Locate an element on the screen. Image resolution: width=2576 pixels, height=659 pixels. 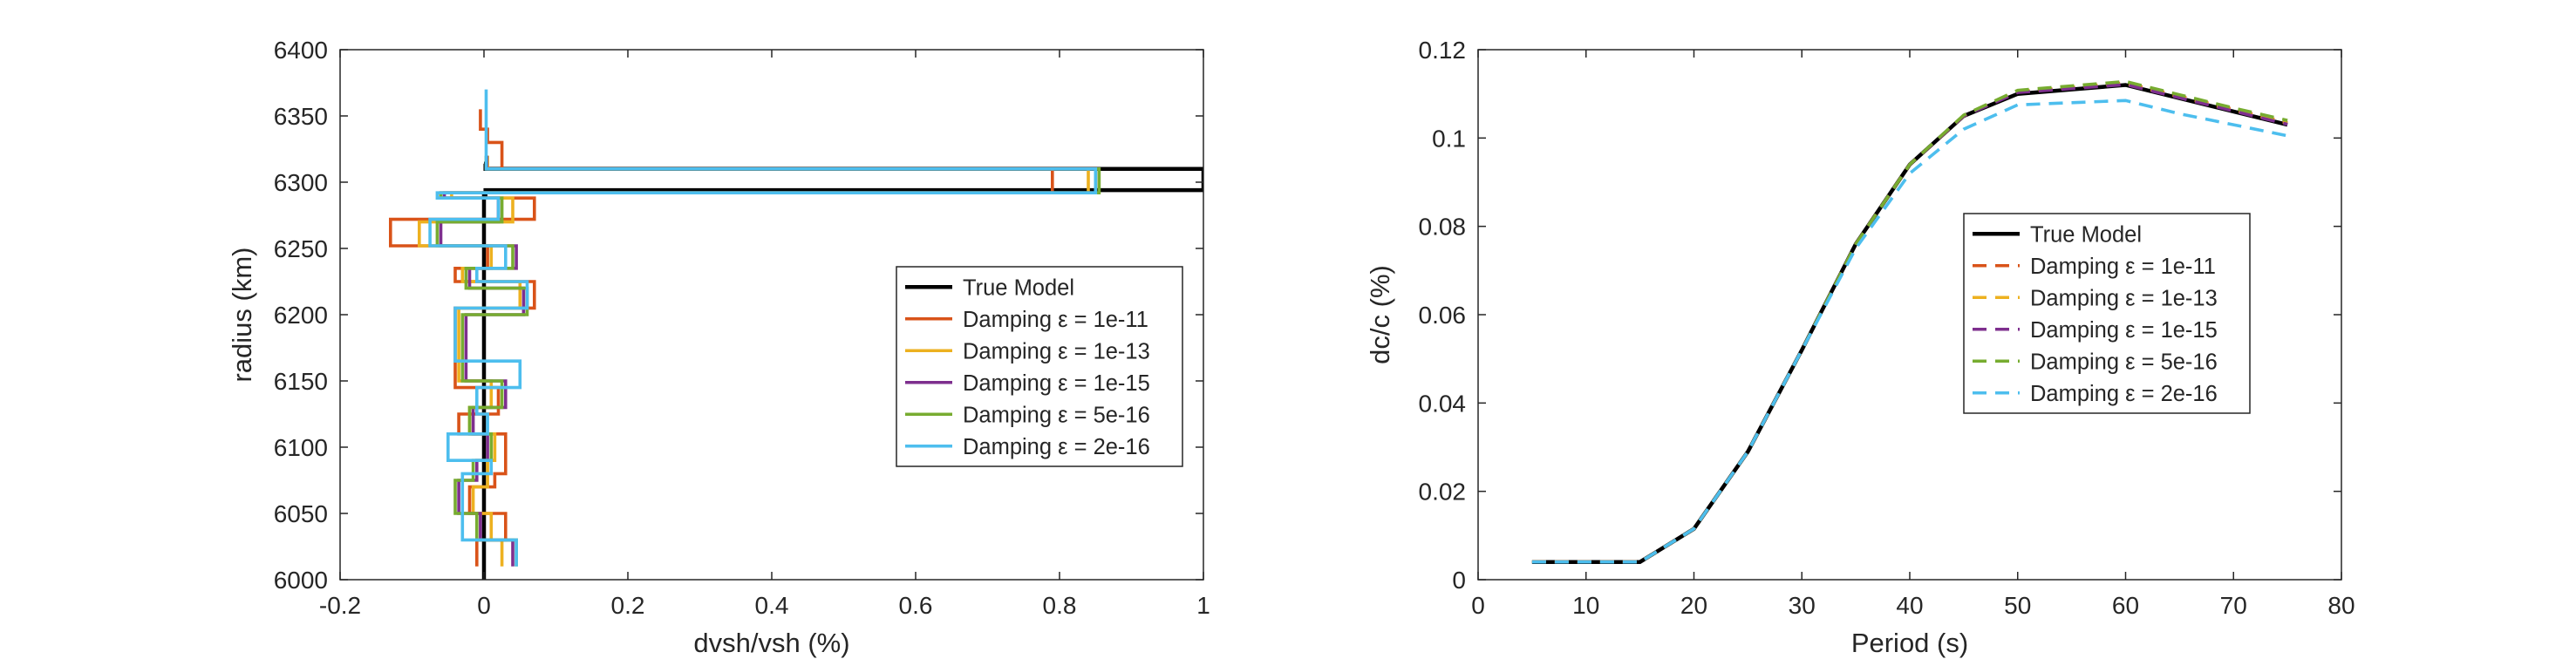
left-y-tick-label: 6350 is located at coordinates (301, 117).